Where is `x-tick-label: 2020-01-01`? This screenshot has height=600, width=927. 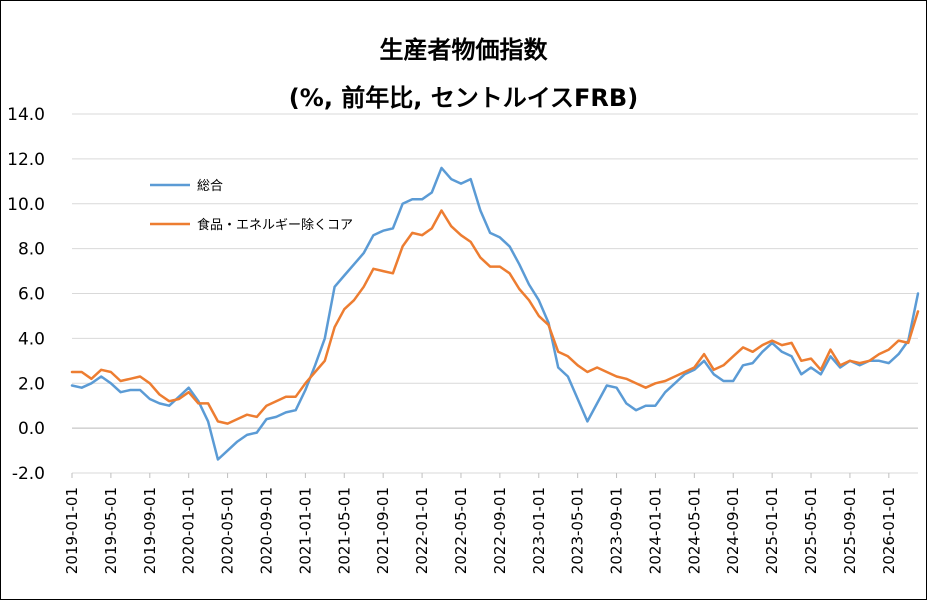
x-tick-label: 2020-01-01 is located at coordinates (189, 530).